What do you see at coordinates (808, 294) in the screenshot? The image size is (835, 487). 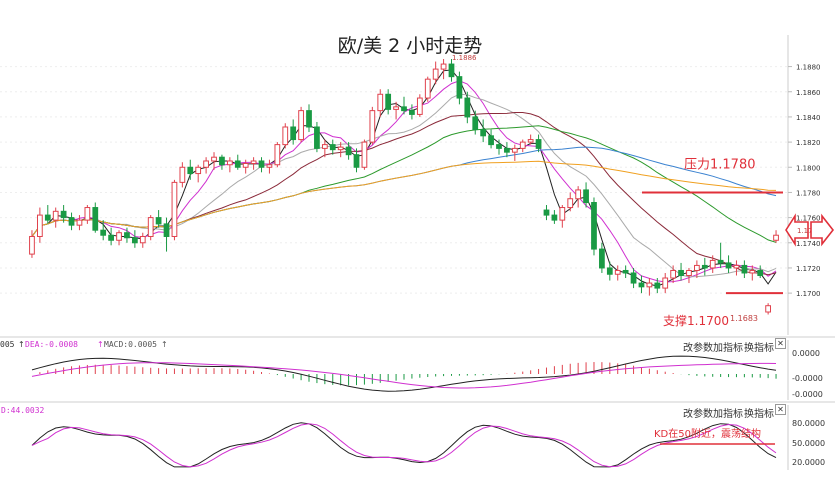 I see `price-tick-label: 1.1700` at bounding box center [808, 294].